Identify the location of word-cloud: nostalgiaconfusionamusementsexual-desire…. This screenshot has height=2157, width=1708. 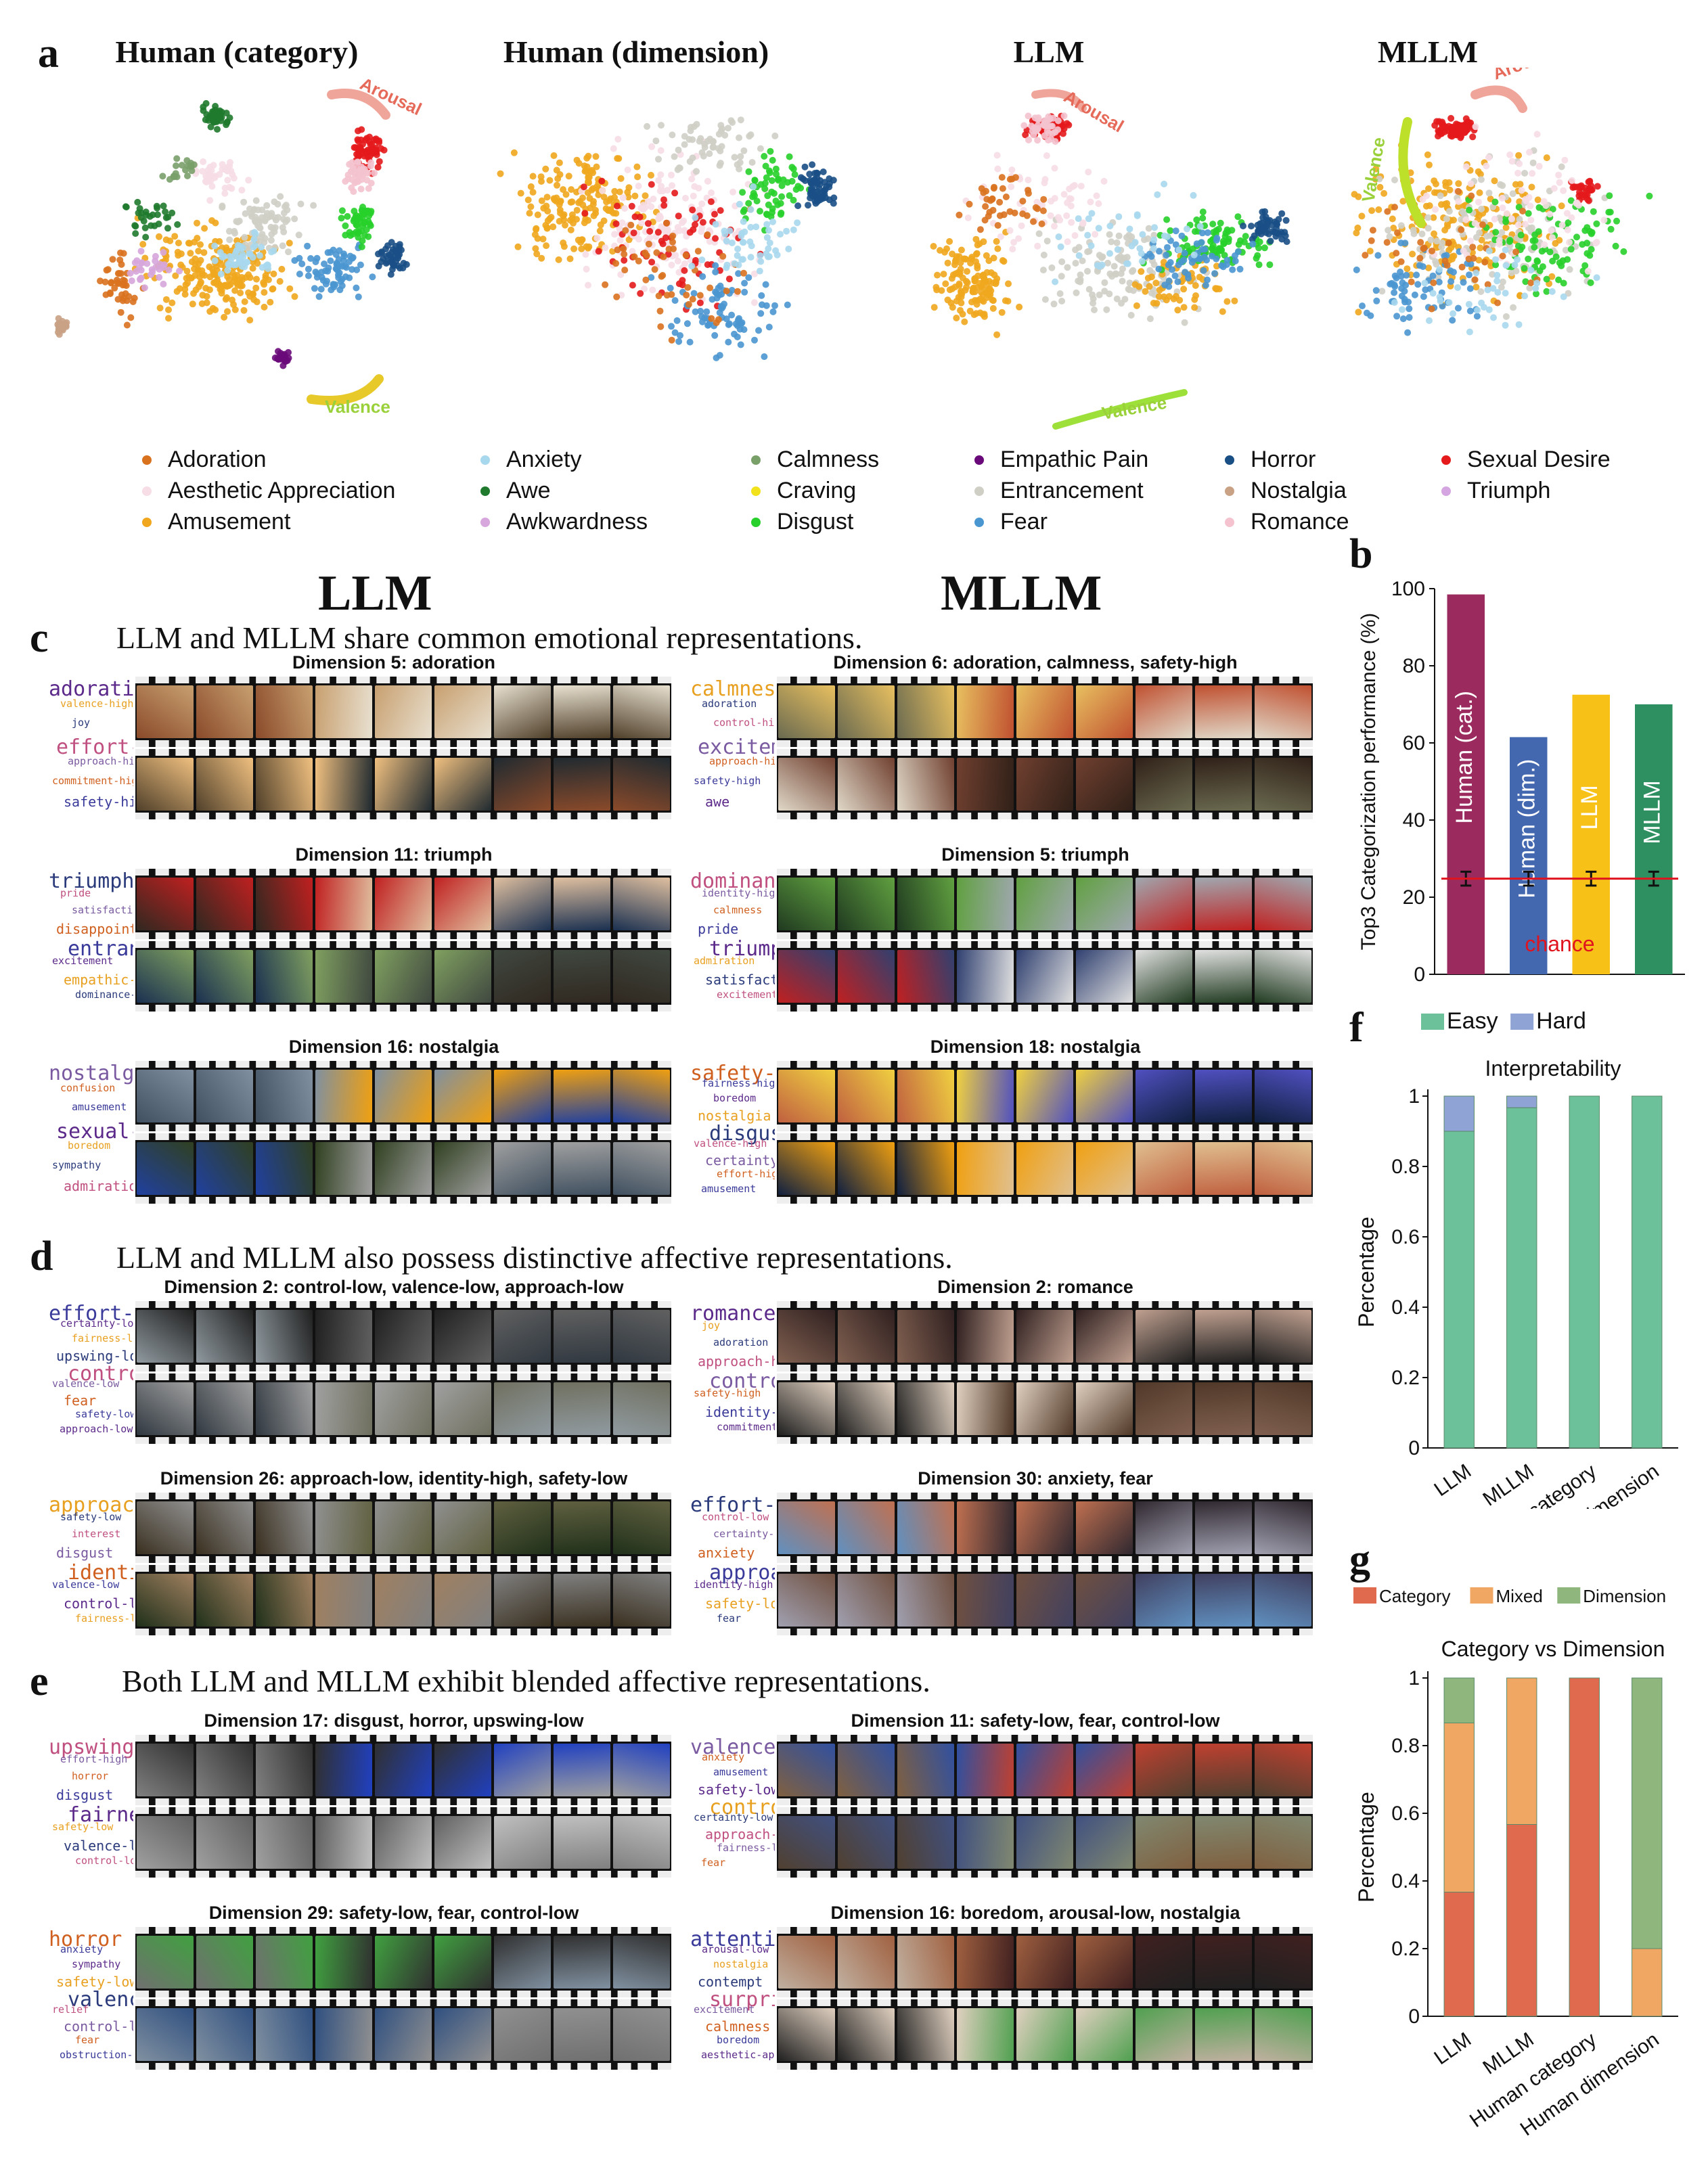
(91, 1132).